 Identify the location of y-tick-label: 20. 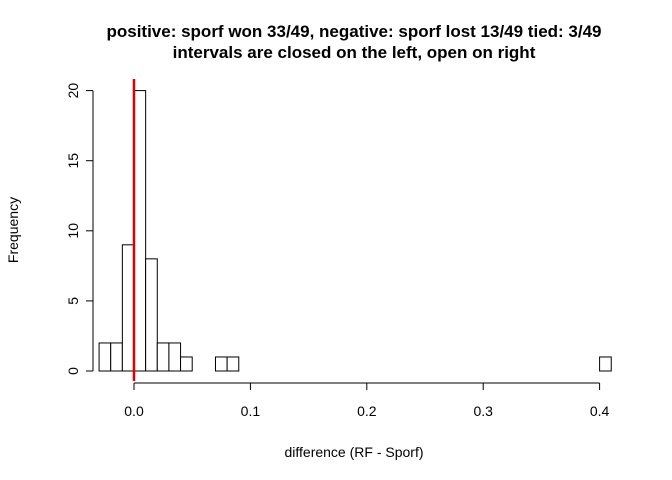
(73, 91).